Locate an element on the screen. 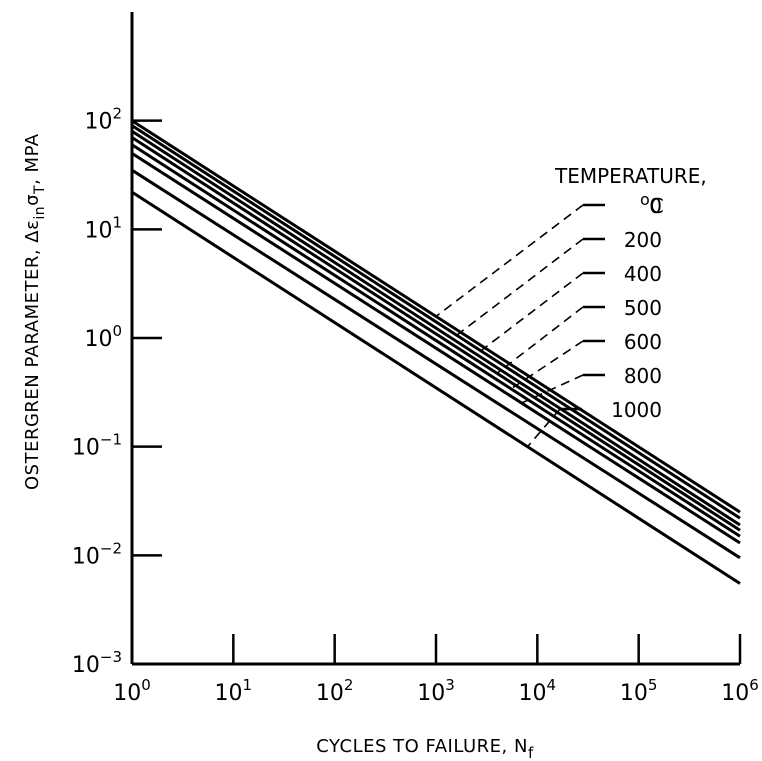  x-tick-label: 10⁶ is located at coordinates (740, 691).